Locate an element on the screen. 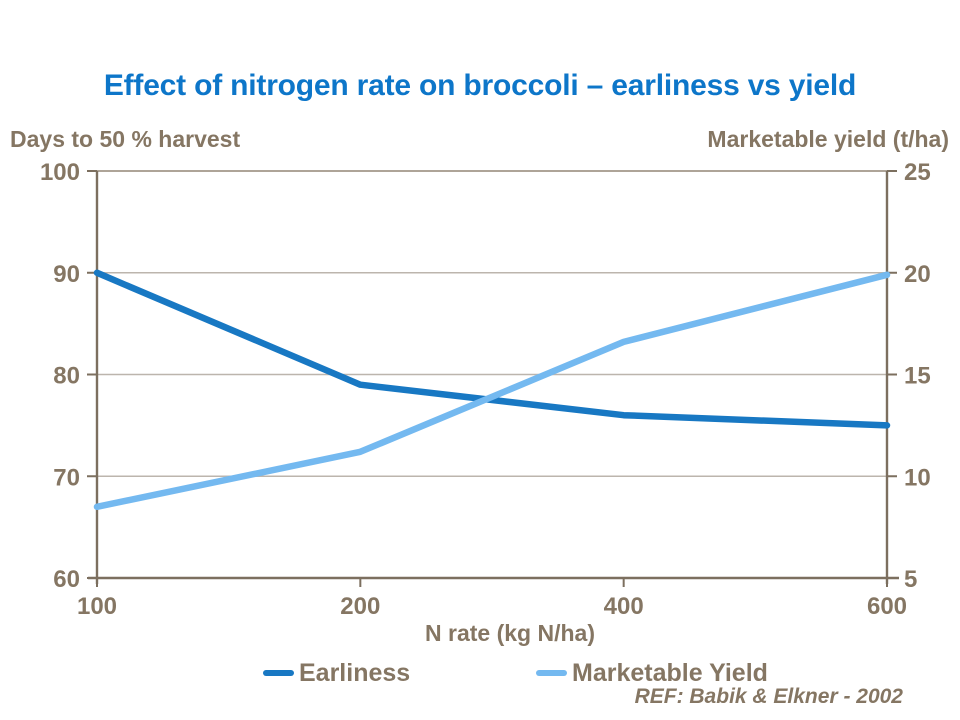  x-axis-title: N rate (kg N/ha) is located at coordinates (510, 633).